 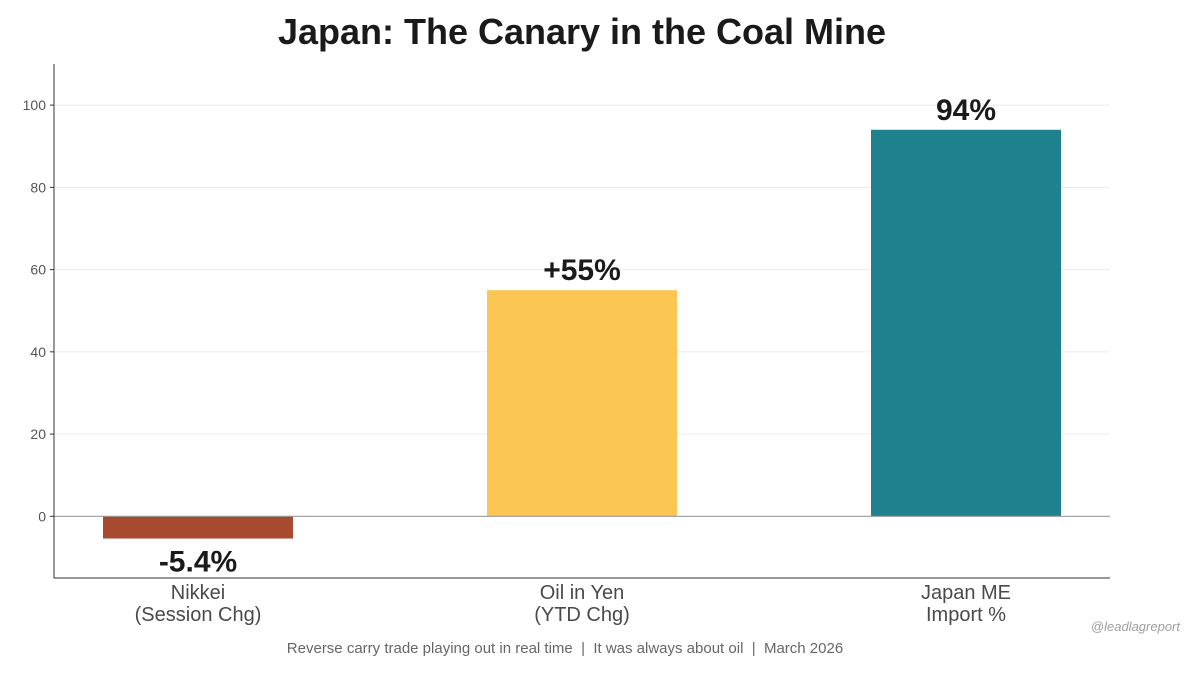 What do you see at coordinates (582, 31) in the screenshot?
I see `chart-title: Japan: The Canary in the Coal Mine` at bounding box center [582, 31].